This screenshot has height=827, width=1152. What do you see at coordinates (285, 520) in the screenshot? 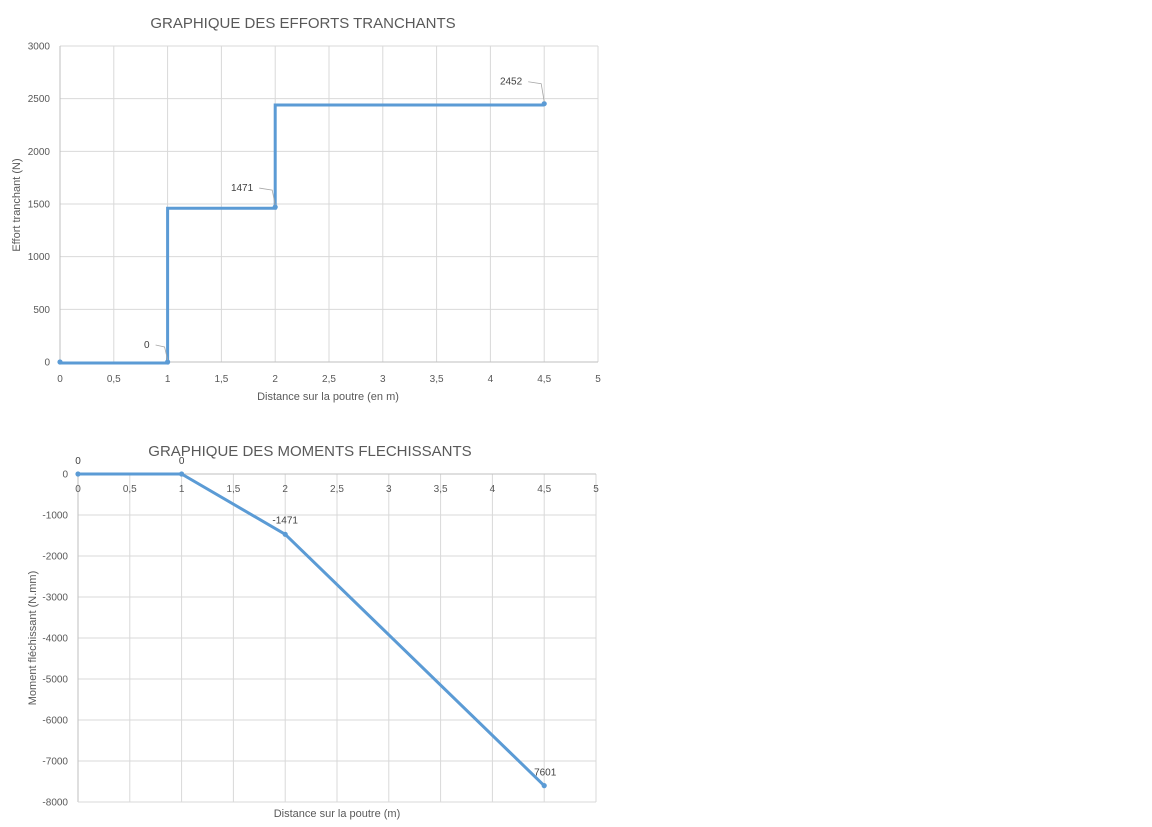
I see `data-label: -1471` at bounding box center [285, 520].